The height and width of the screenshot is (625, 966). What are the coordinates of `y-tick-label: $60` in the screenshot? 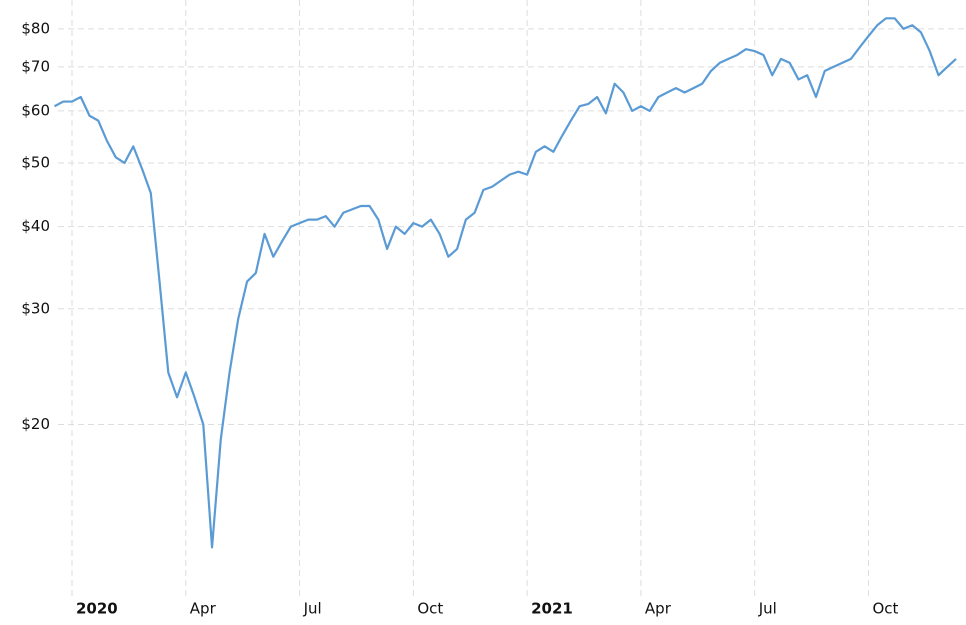 It's located at (35, 110).